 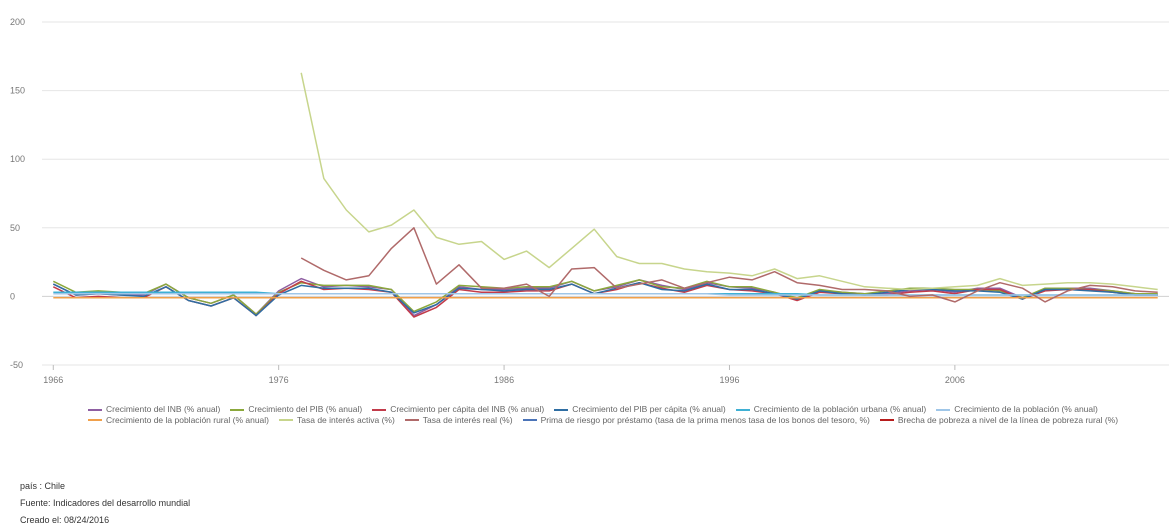 I want to click on x-tick-label: 1996, so click(x=729, y=380).